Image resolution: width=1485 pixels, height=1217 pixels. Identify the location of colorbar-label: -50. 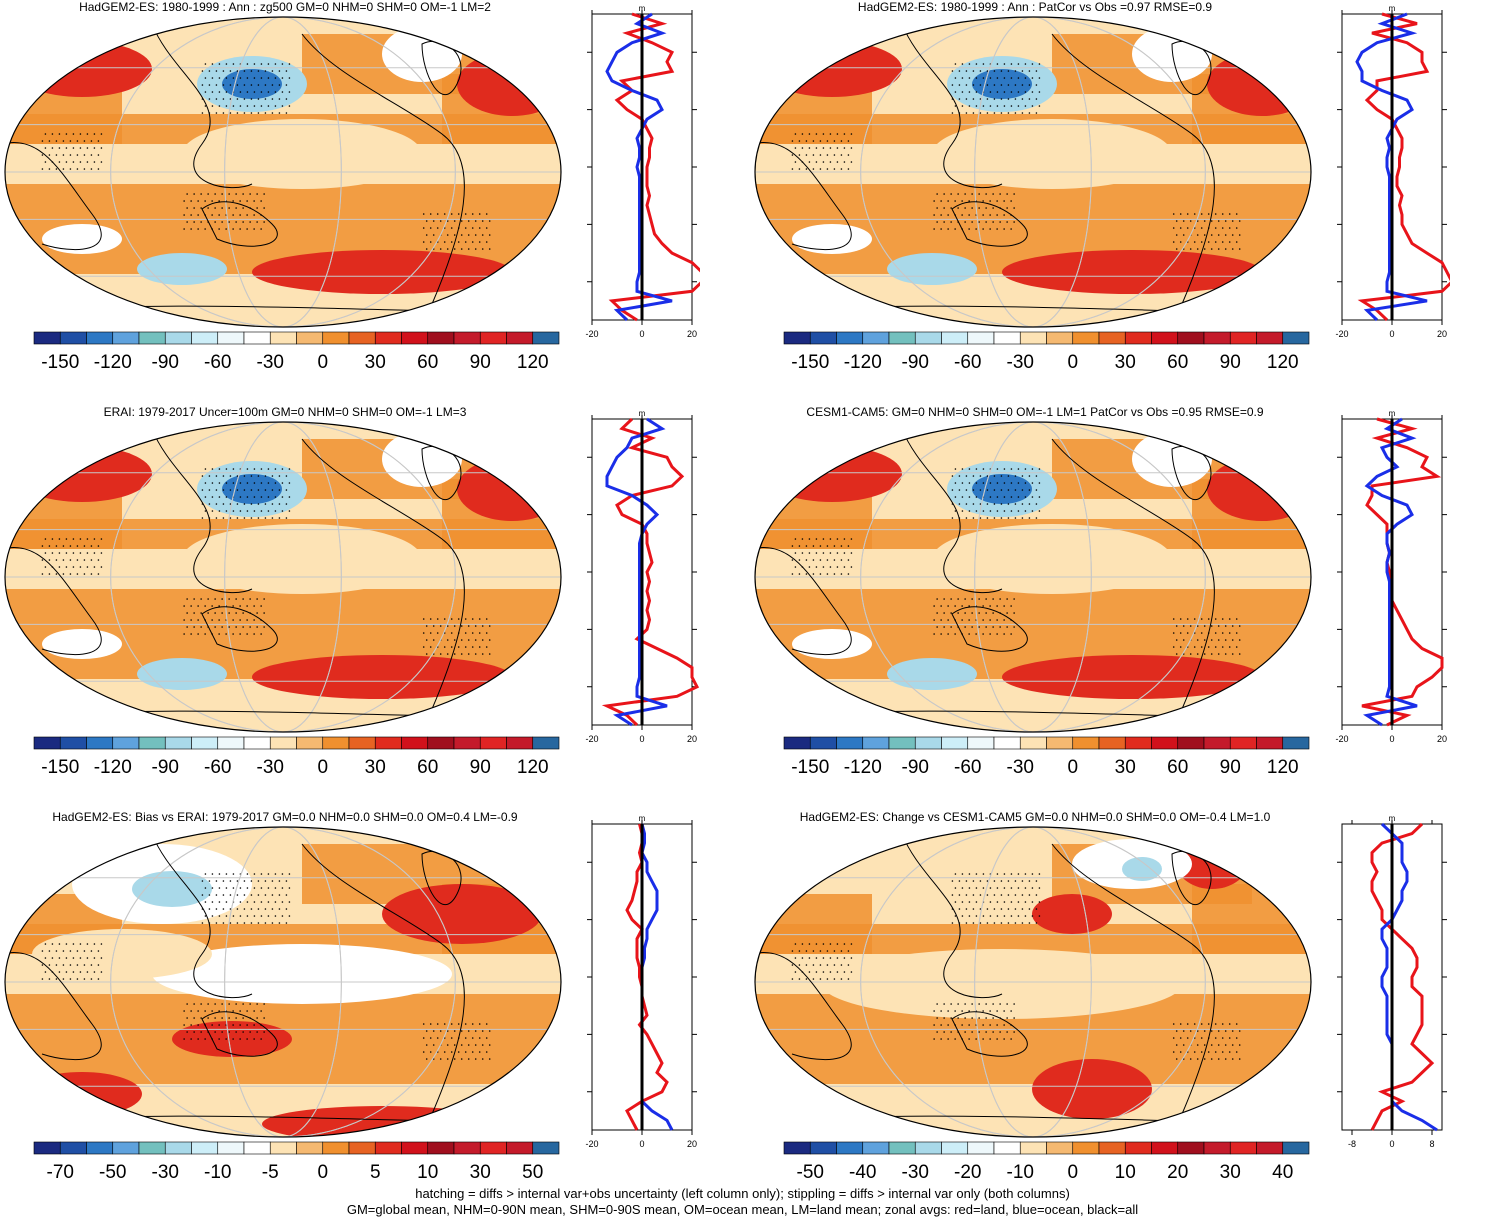
(112, 1172).